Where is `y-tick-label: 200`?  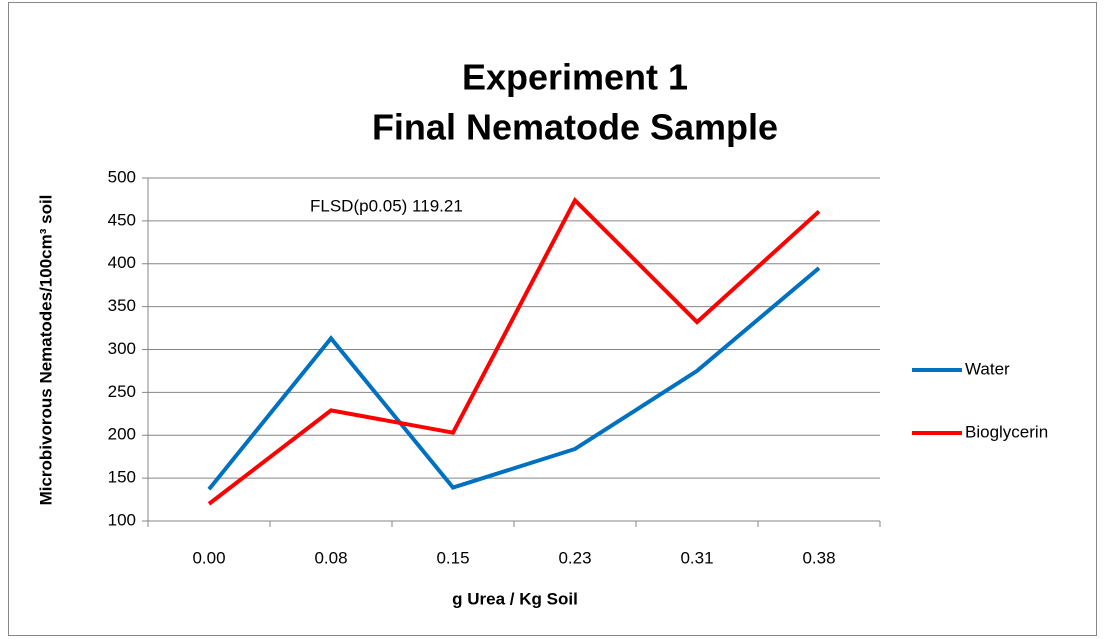 y-tick-label: 200 is located at coordinates (122, 434).